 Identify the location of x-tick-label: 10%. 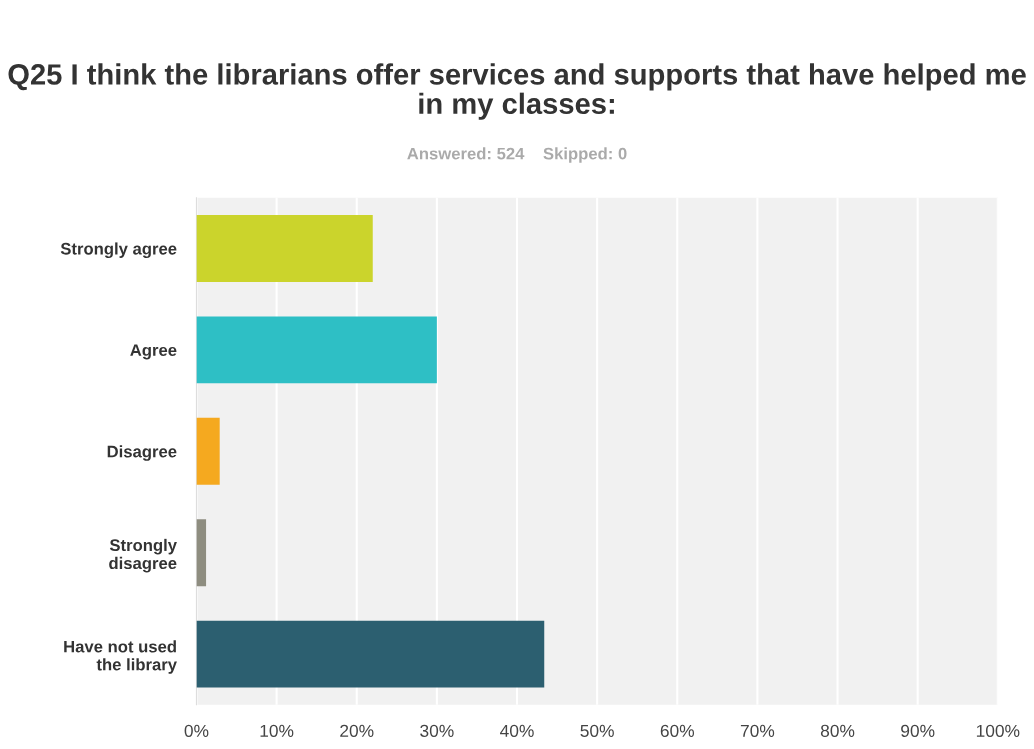
(277, 731).